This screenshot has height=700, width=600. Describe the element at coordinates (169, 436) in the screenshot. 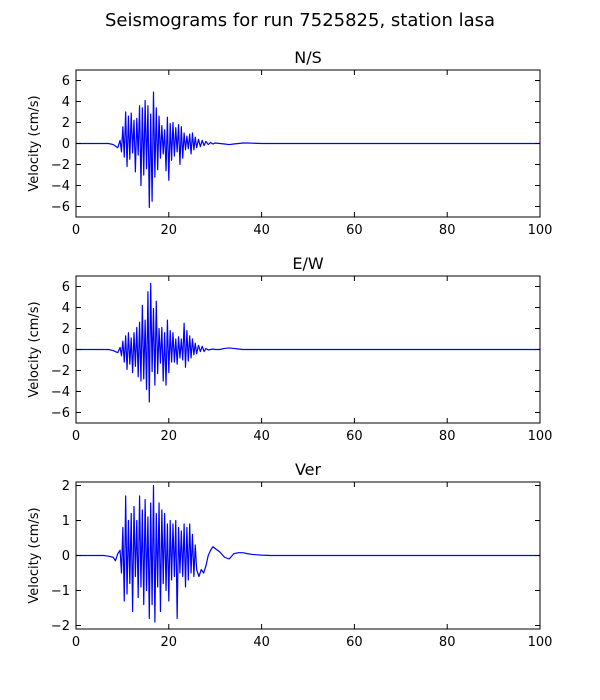

I see `ew-x-tick-label: 20` at that location.